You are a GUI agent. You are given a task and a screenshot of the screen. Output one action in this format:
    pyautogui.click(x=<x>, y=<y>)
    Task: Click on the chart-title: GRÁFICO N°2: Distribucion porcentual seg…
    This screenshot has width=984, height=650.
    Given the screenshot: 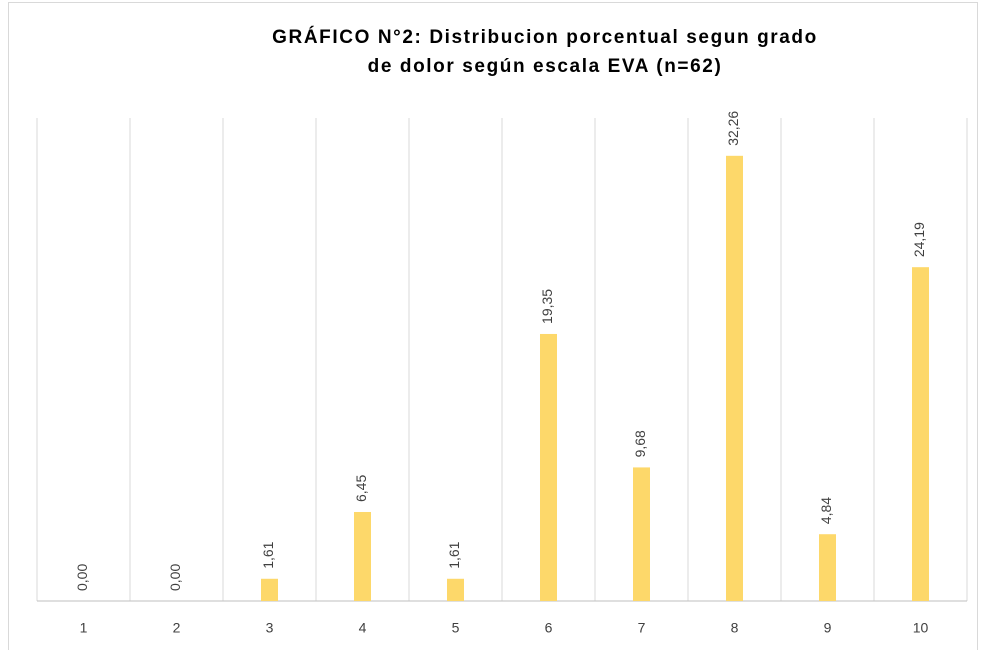 What is the action you would take?
    pyautogui.click(x=545, y=37)
    